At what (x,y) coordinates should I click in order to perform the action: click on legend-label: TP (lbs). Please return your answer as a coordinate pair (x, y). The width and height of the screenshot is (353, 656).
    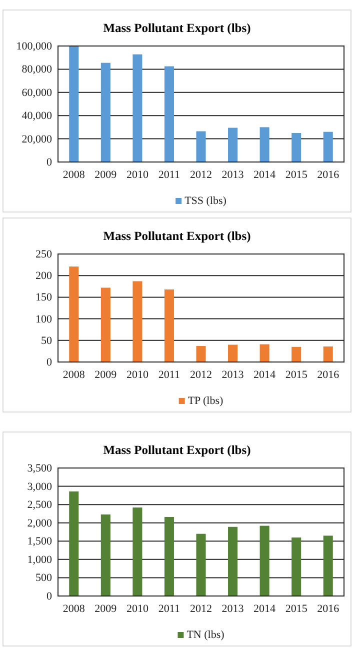
    Looking at the image, I should click on (206, 401).